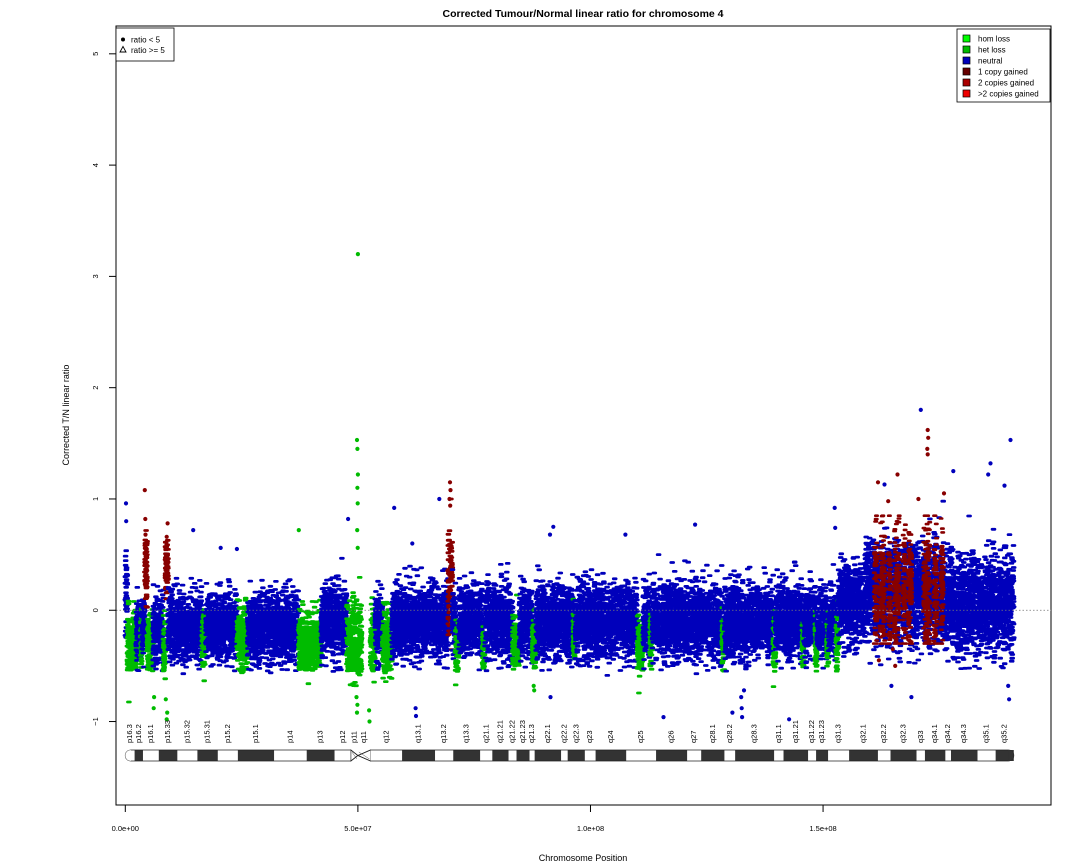  I want to click on band-label-36: q31.23, so click(821, 731).